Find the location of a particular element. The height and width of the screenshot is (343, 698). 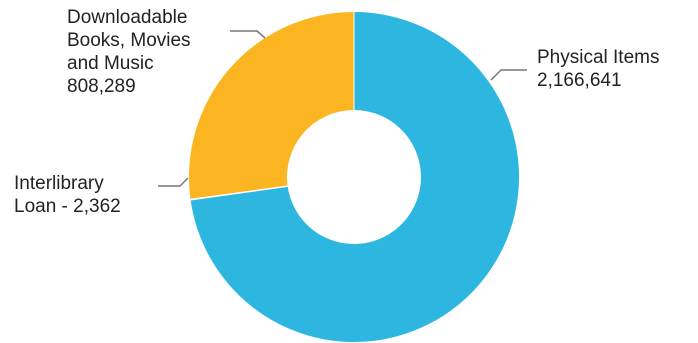

slice-label-interlibrary-loan: Interlibrary Loan - 2,362 is located at coordinates (67, 195).